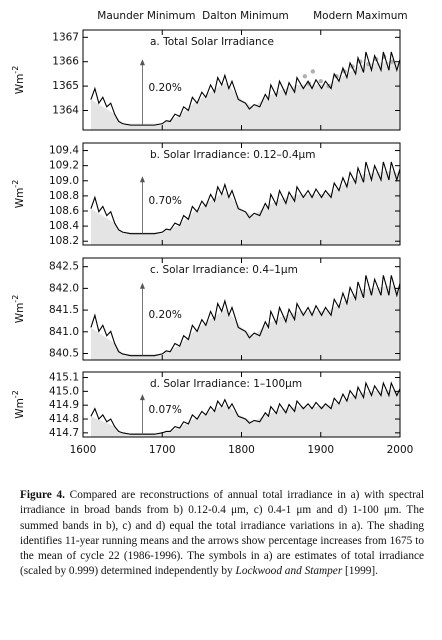 The height and width of the screenshot is (640, 442). What do you see at coordinates (64, 353) in the screenshot?
I see `y-tick-label: 840.5` at bounding box center [64, 353].